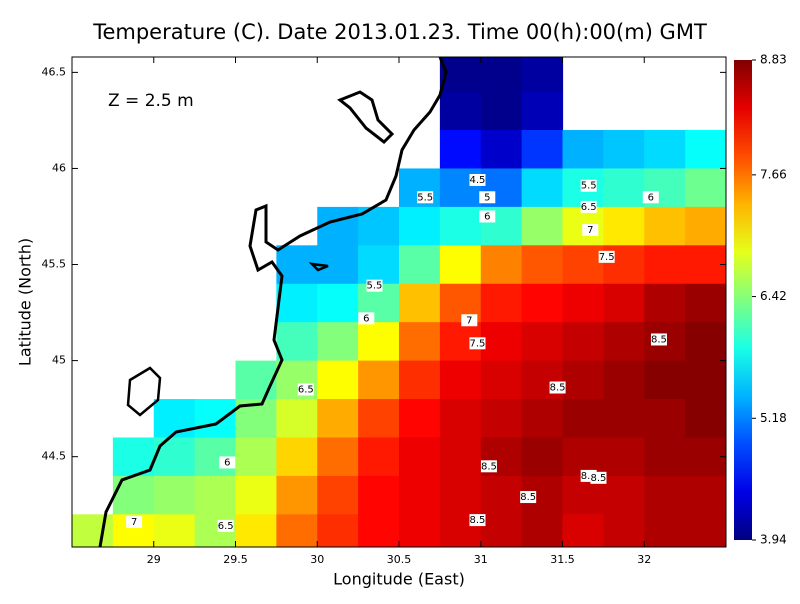  Describe the element at coordinates (317, 559) in the screenshot. I see `x-tick-label: 30` at that location.